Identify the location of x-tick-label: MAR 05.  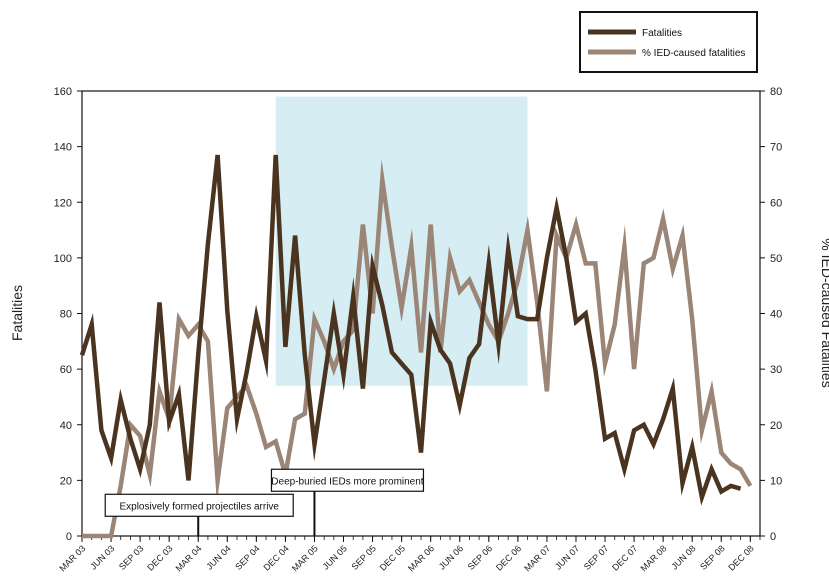
(305, 558).